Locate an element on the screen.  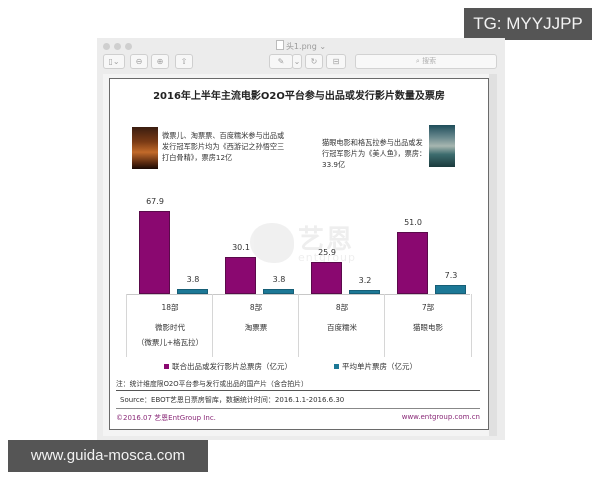
search-field: ⌕ 搜索 is located at coordinates (426, 61).